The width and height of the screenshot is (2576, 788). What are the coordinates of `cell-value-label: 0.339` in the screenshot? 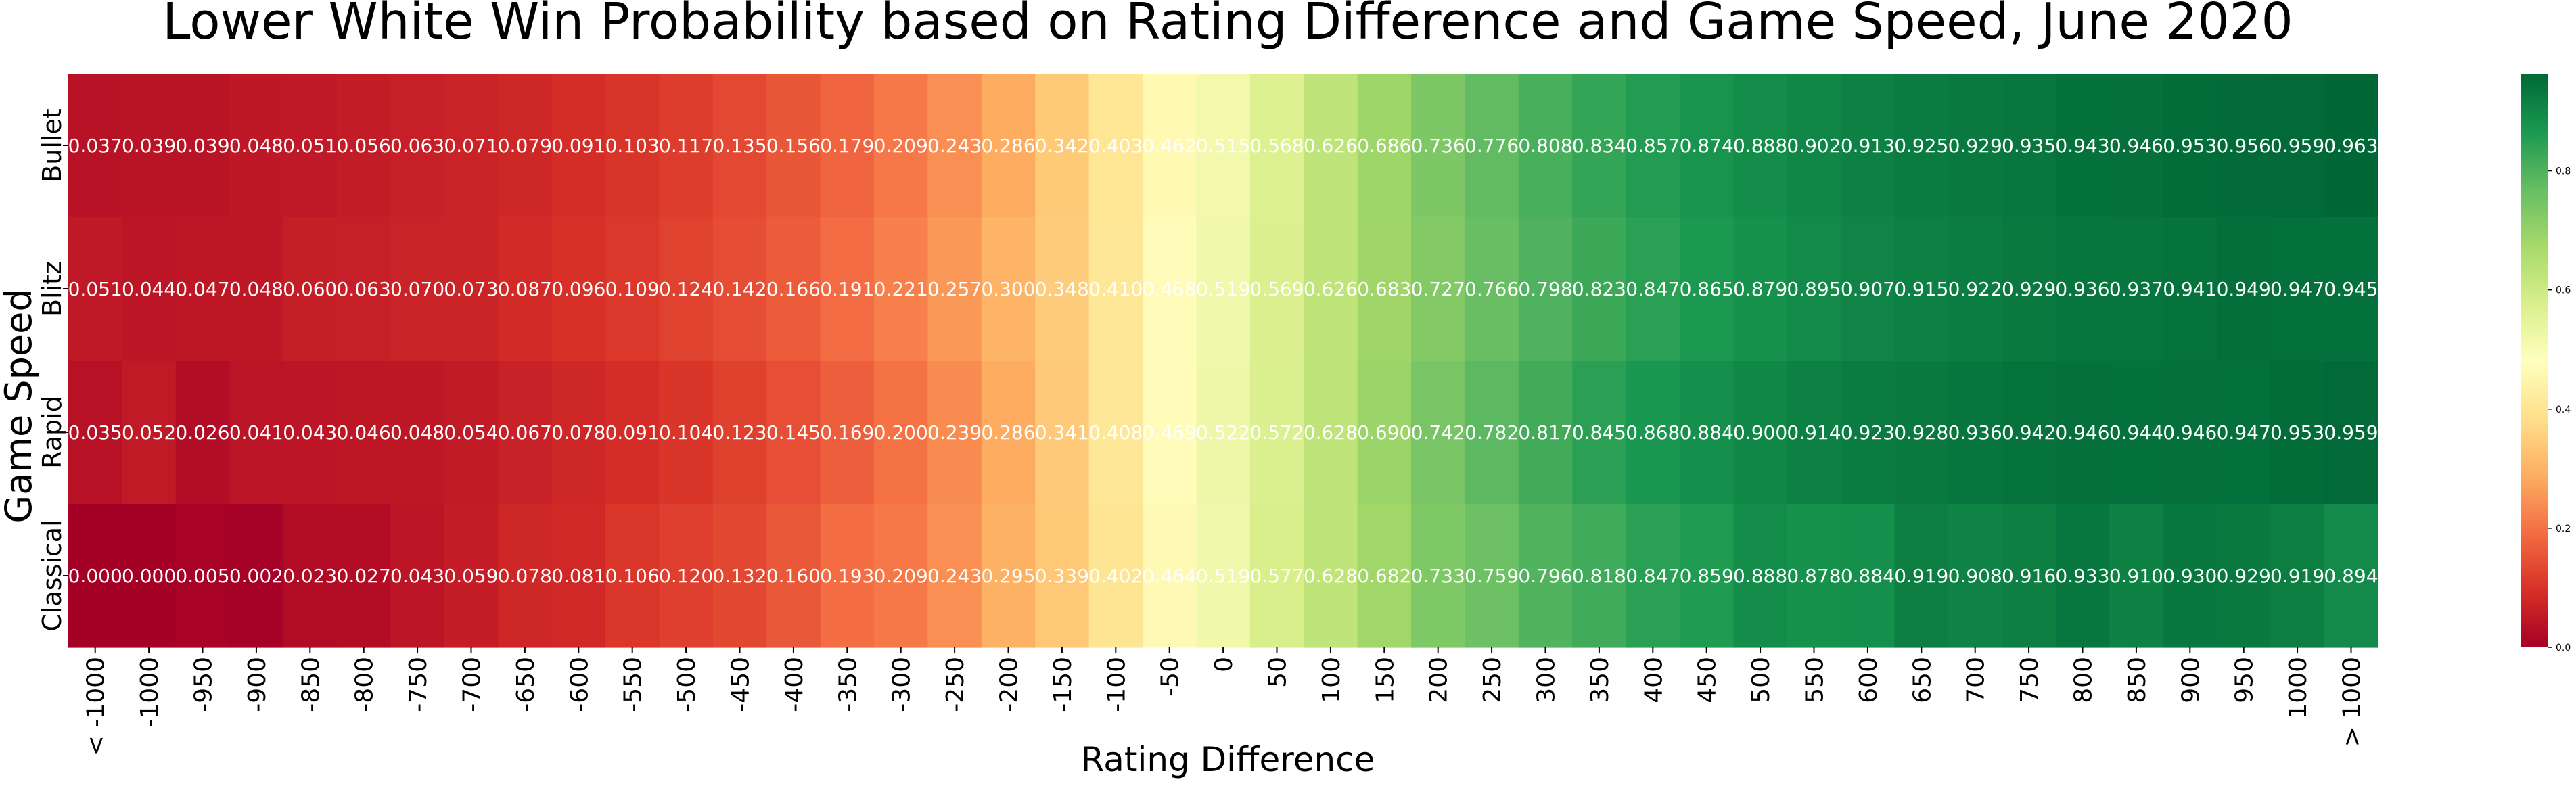 It's located at (1062, 576).